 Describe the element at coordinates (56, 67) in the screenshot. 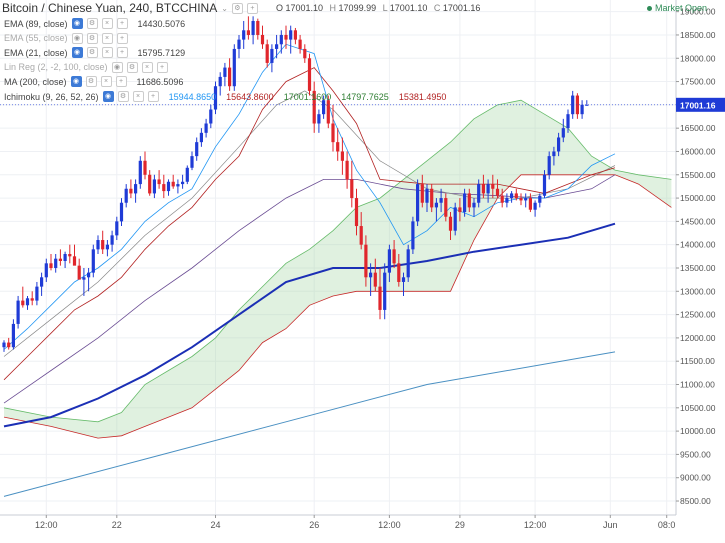

I see `indicator-label: Lin Reg (2, -2, 100, close)` at that location.